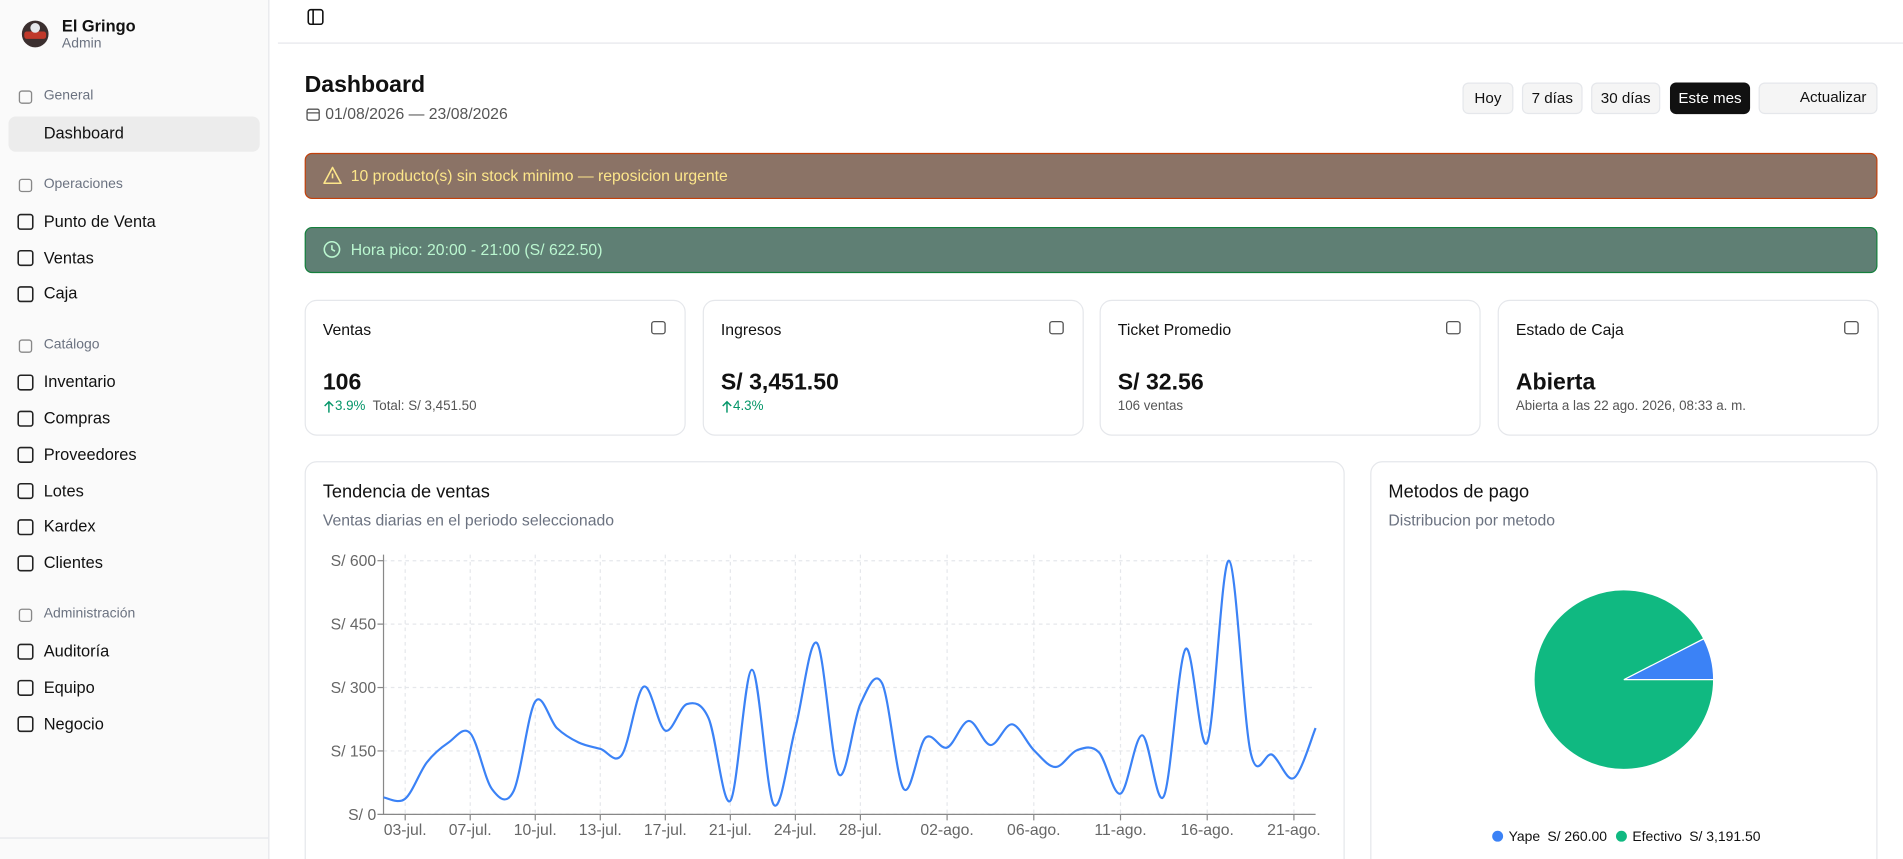 The image size is (1903, 859). I want to click on nav-item: Punto de Venta, so click(99, 221).